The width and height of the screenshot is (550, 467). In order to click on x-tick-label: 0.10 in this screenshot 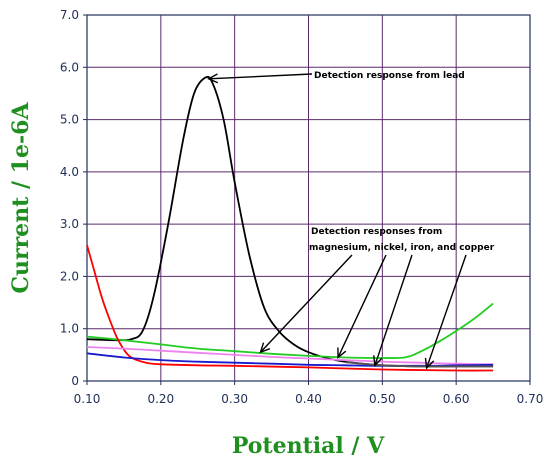, I will do `click(87, 399)`.